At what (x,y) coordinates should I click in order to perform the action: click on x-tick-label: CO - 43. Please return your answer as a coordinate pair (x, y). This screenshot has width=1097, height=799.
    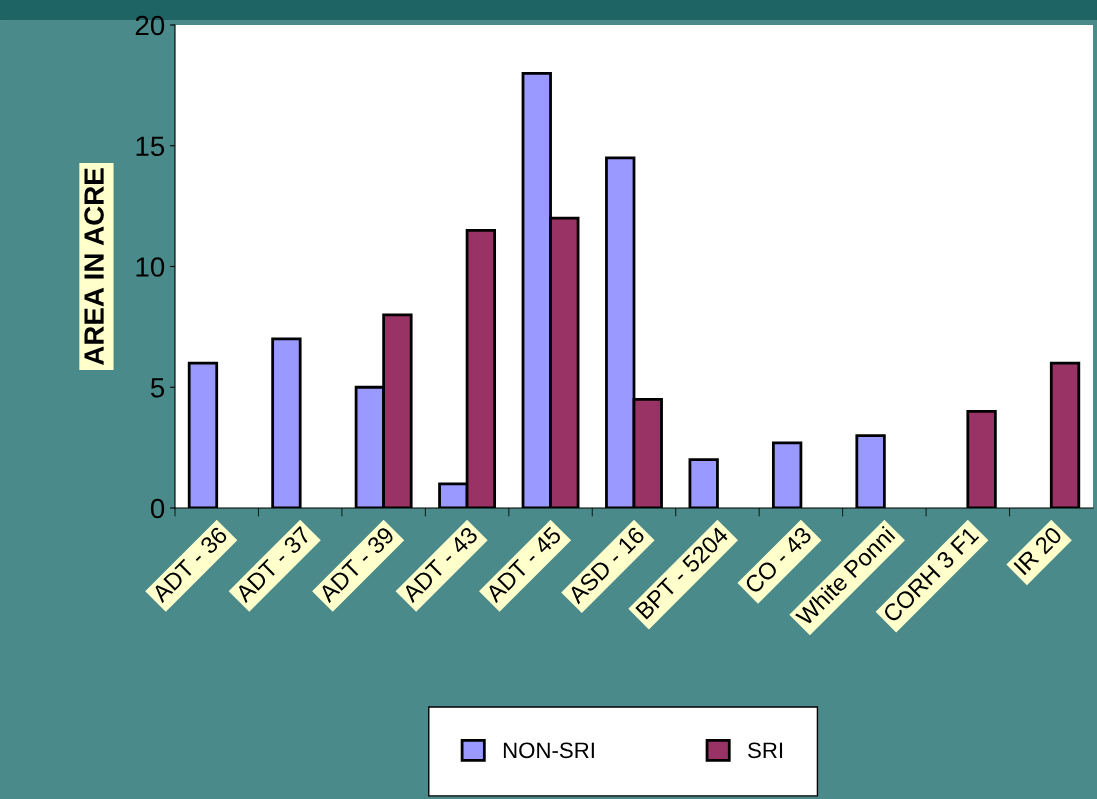
    Looking at the image, I should click on (778, 560).